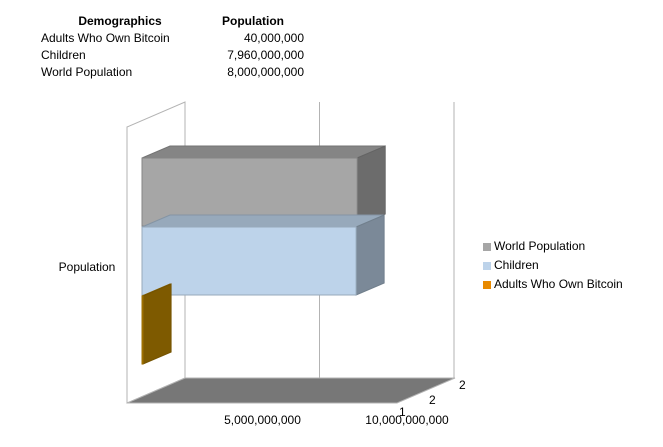 This screenshot has height=447, width=663. Describe the element at coordinates (407, 420) in the screenshot. I see `x-tick-label: 10,000,000,000` at that location.